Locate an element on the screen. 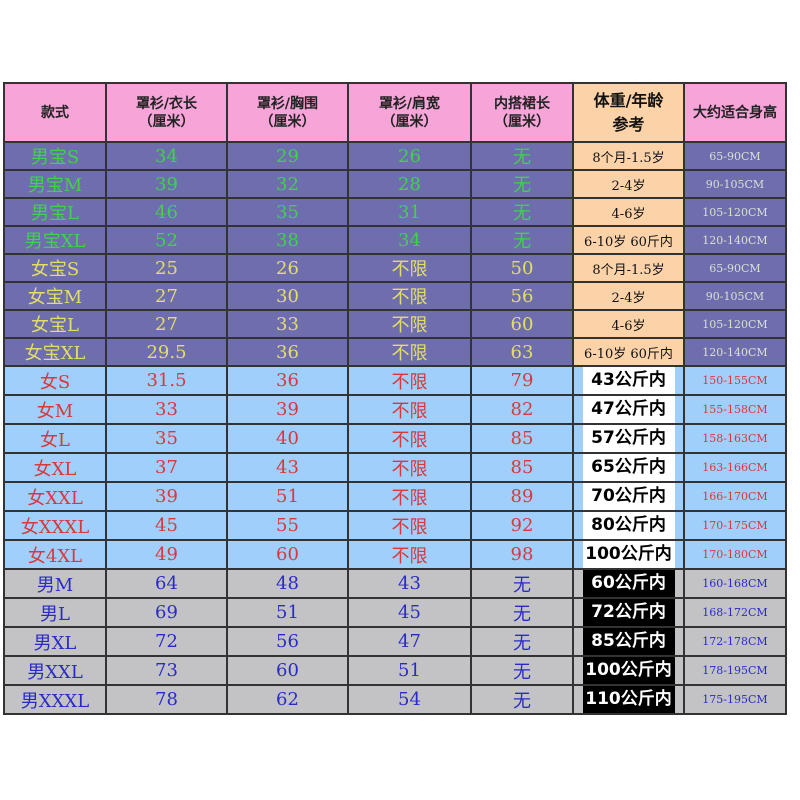 This screenshot has width=800, height=800. cell-chest: 36 is located at coordinates (287, 380).